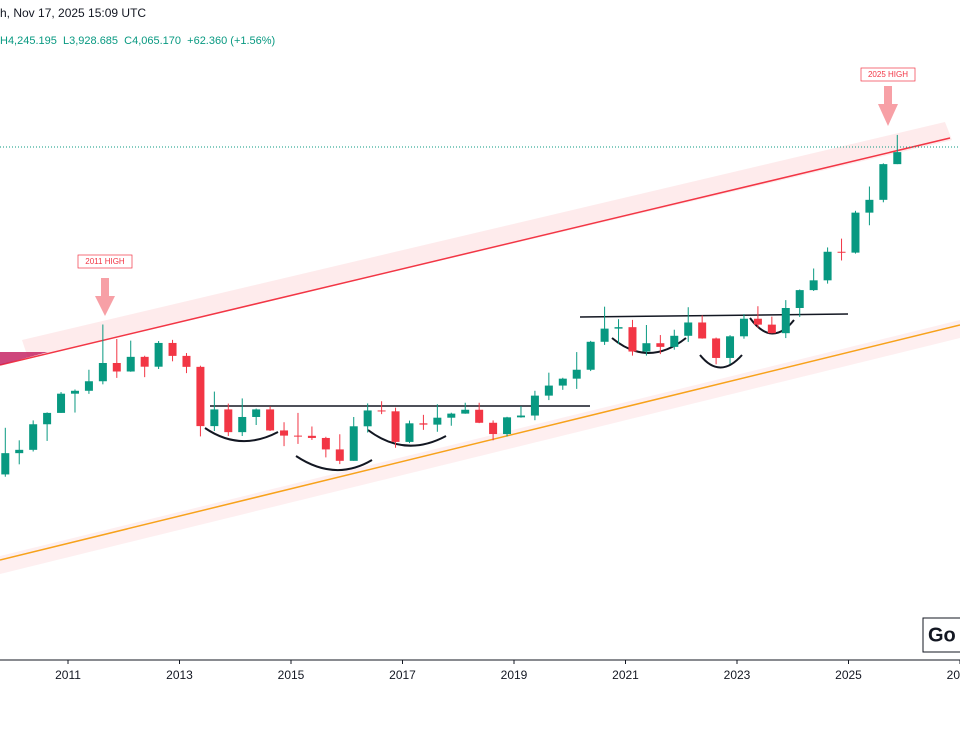  What do you see at coordinates (625, 675) in the screenshot?
I see `x-tick-label: 2021` at bounding box center [625, 675].